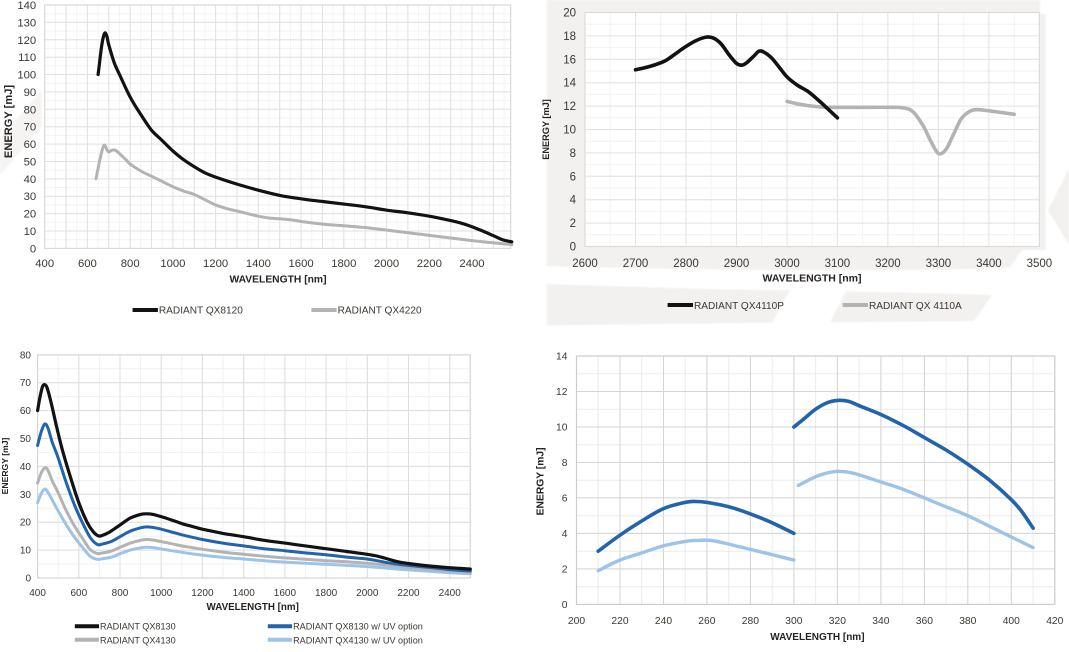 The width and height of the screenshot is (1069, 652). I want to click on svg-text: 3300, so click(939, 264).